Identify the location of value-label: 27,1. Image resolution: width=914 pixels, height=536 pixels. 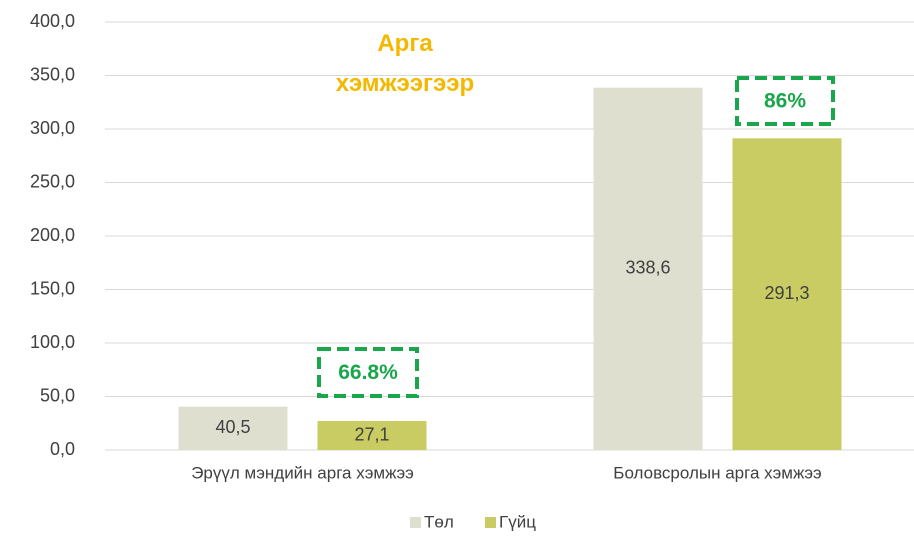
(371, 434).